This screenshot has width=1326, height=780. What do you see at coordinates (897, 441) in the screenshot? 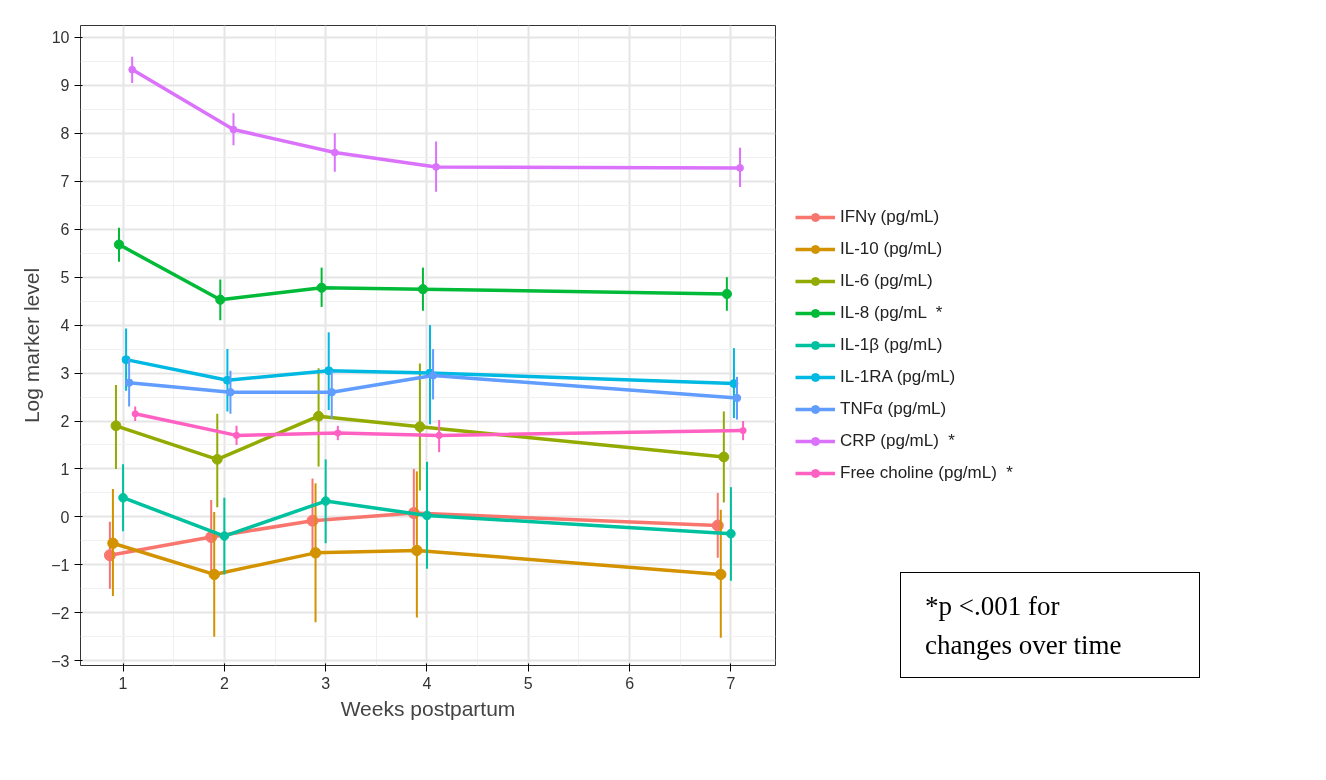
I see `legend-label: CRP (pg/mL) *` at bounding box center [897, 441].